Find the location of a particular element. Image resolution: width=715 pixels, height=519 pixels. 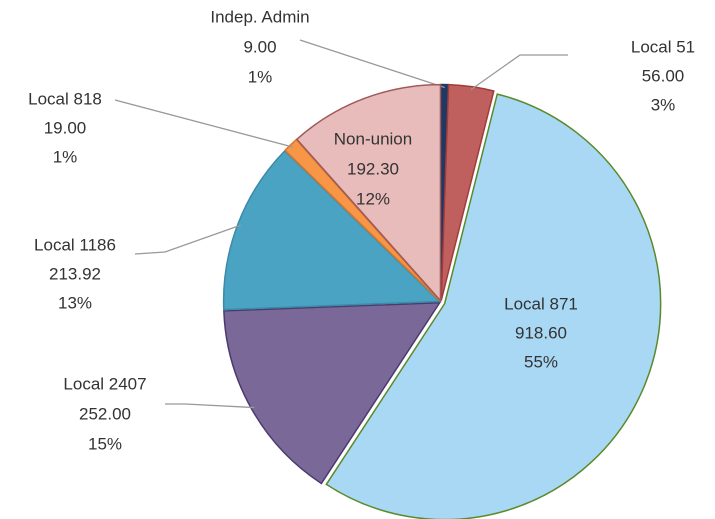

category-label: Local 51 is located at coordinates (663, 46).